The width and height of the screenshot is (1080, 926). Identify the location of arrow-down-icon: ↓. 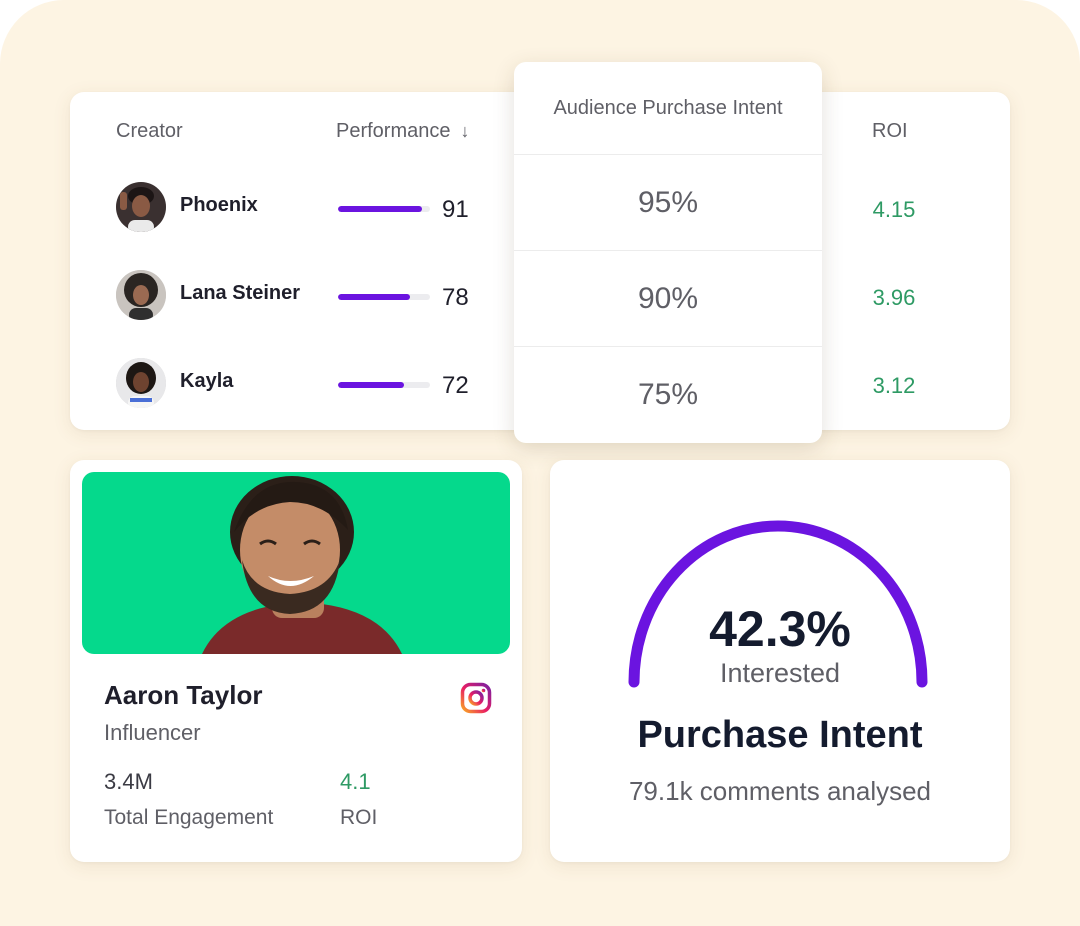
(465, 131).